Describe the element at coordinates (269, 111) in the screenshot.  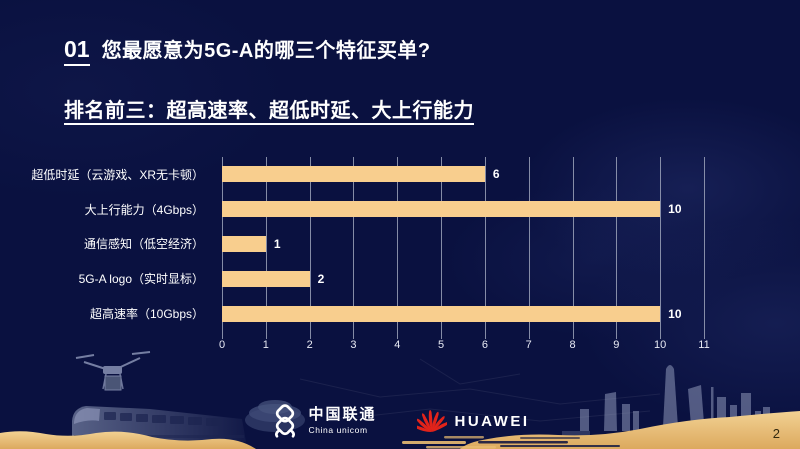
I see `subtitle: 排名前三：超高速率、超低时延、大上行能力` at that location.